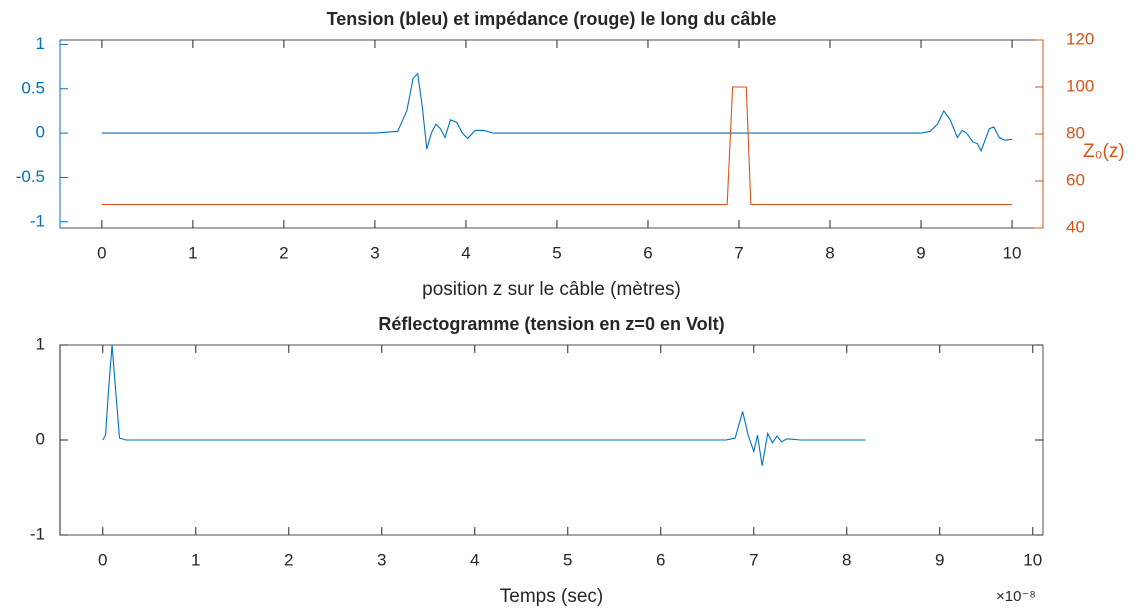  What do you see at coordinates (1075, 226) in the screenshot?
I see `y2-tick-label: 40` at bounding box center [1075, 226].